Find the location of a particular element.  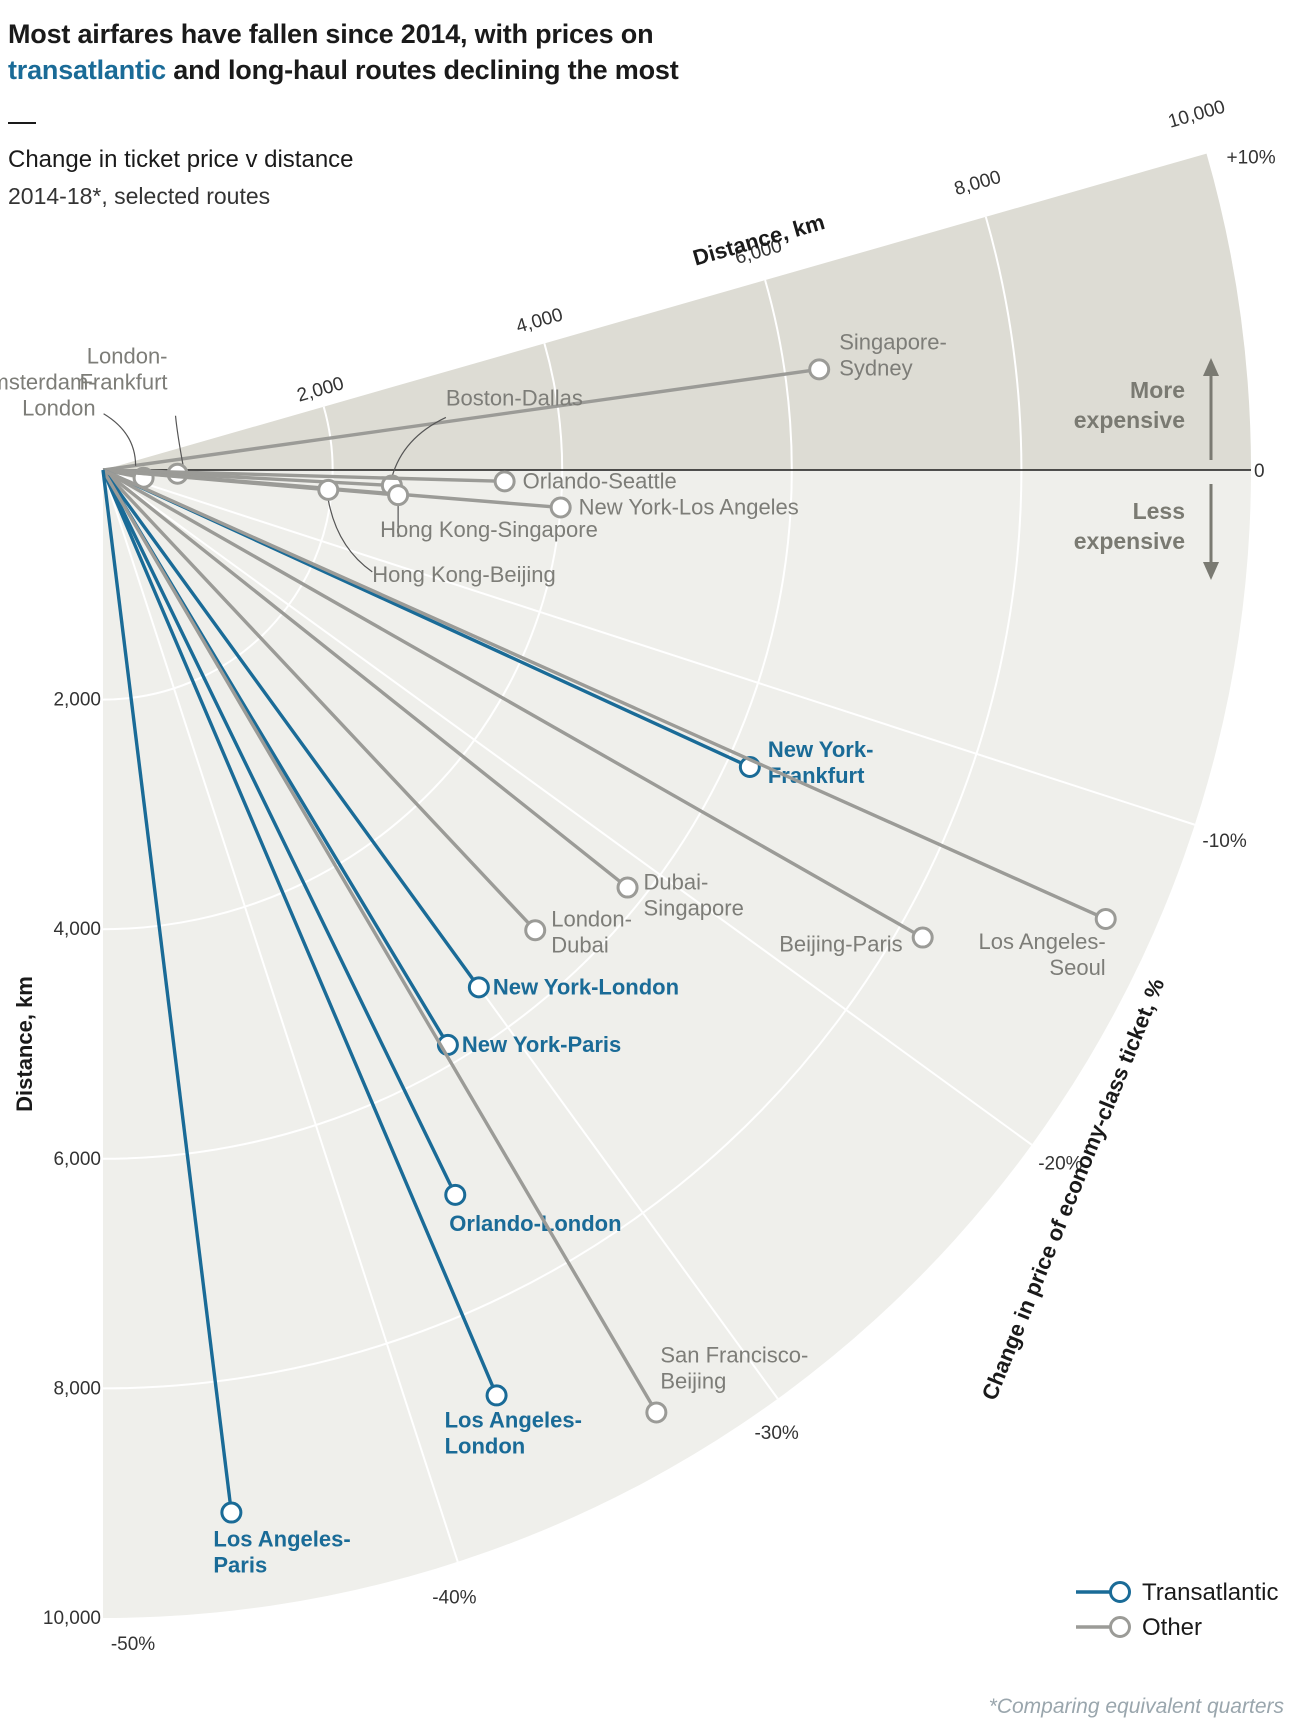

route-label: Orlando-Seattle is located at coordinates (600, 480).